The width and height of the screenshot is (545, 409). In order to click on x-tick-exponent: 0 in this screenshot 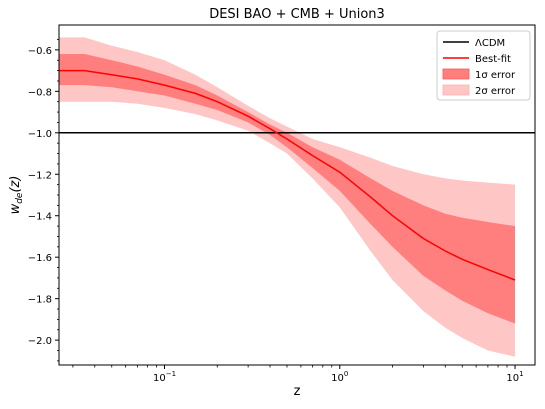, I will do `click(346, 374)`.